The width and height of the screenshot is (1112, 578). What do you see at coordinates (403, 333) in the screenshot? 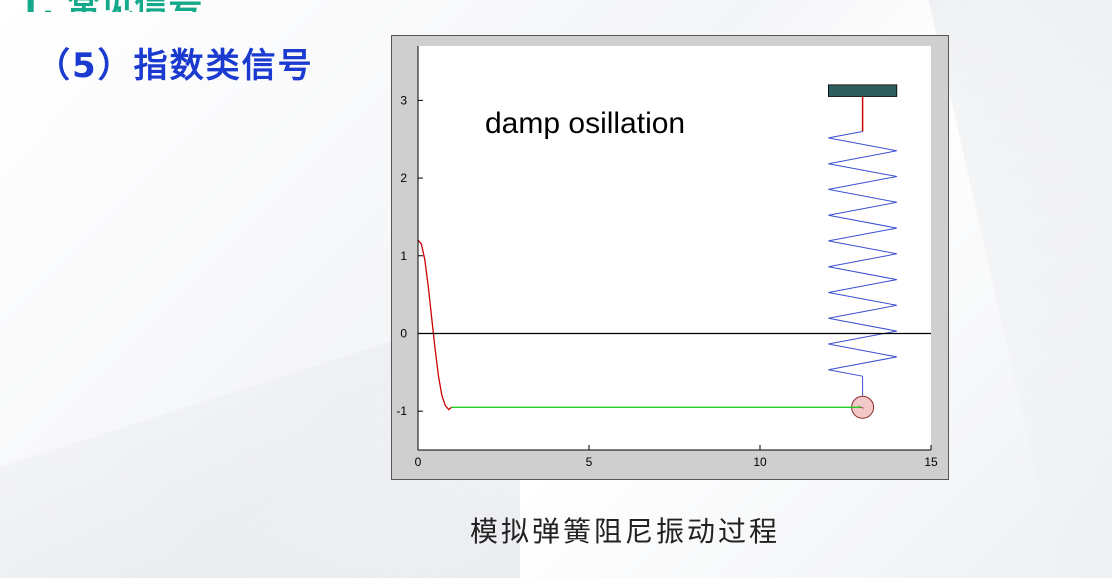
I see `y-tick-label: 0` at bounding box center [403, 333].